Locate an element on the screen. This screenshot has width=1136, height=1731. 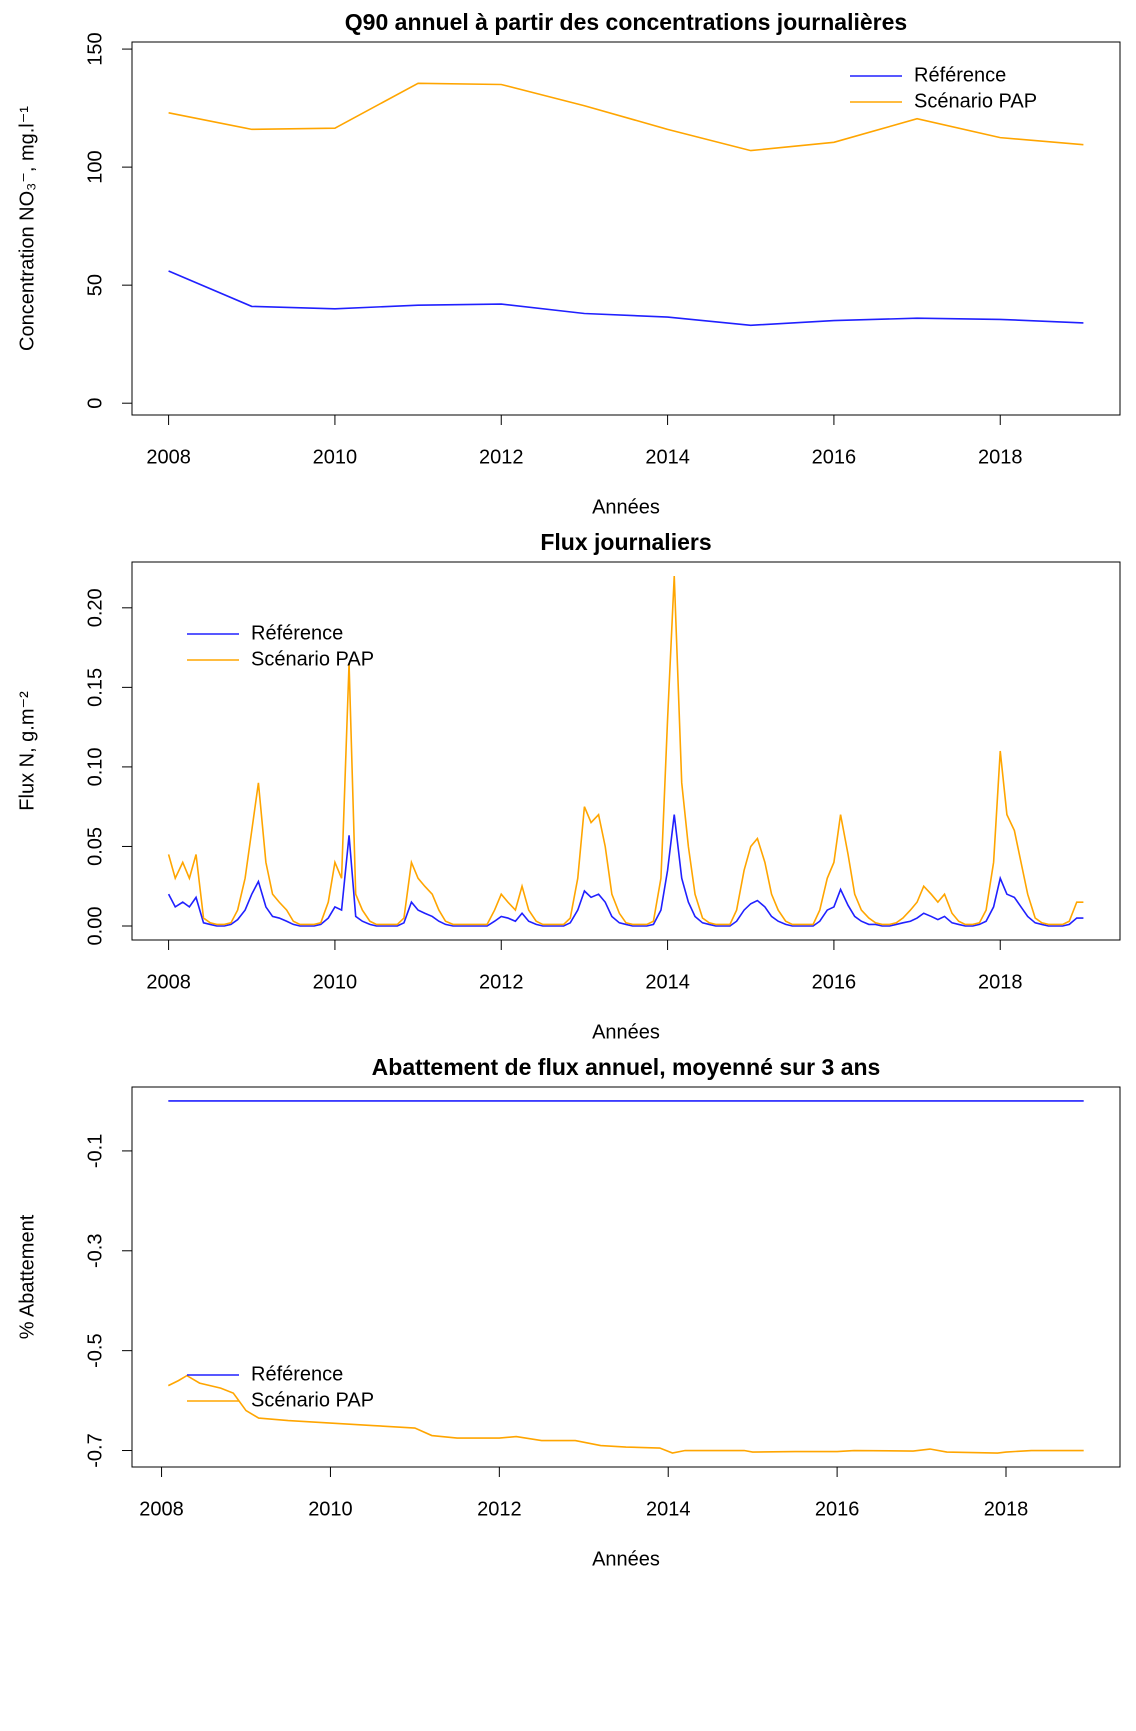
y-tick-label: -0.5 is located at coordinates (95, 1350).